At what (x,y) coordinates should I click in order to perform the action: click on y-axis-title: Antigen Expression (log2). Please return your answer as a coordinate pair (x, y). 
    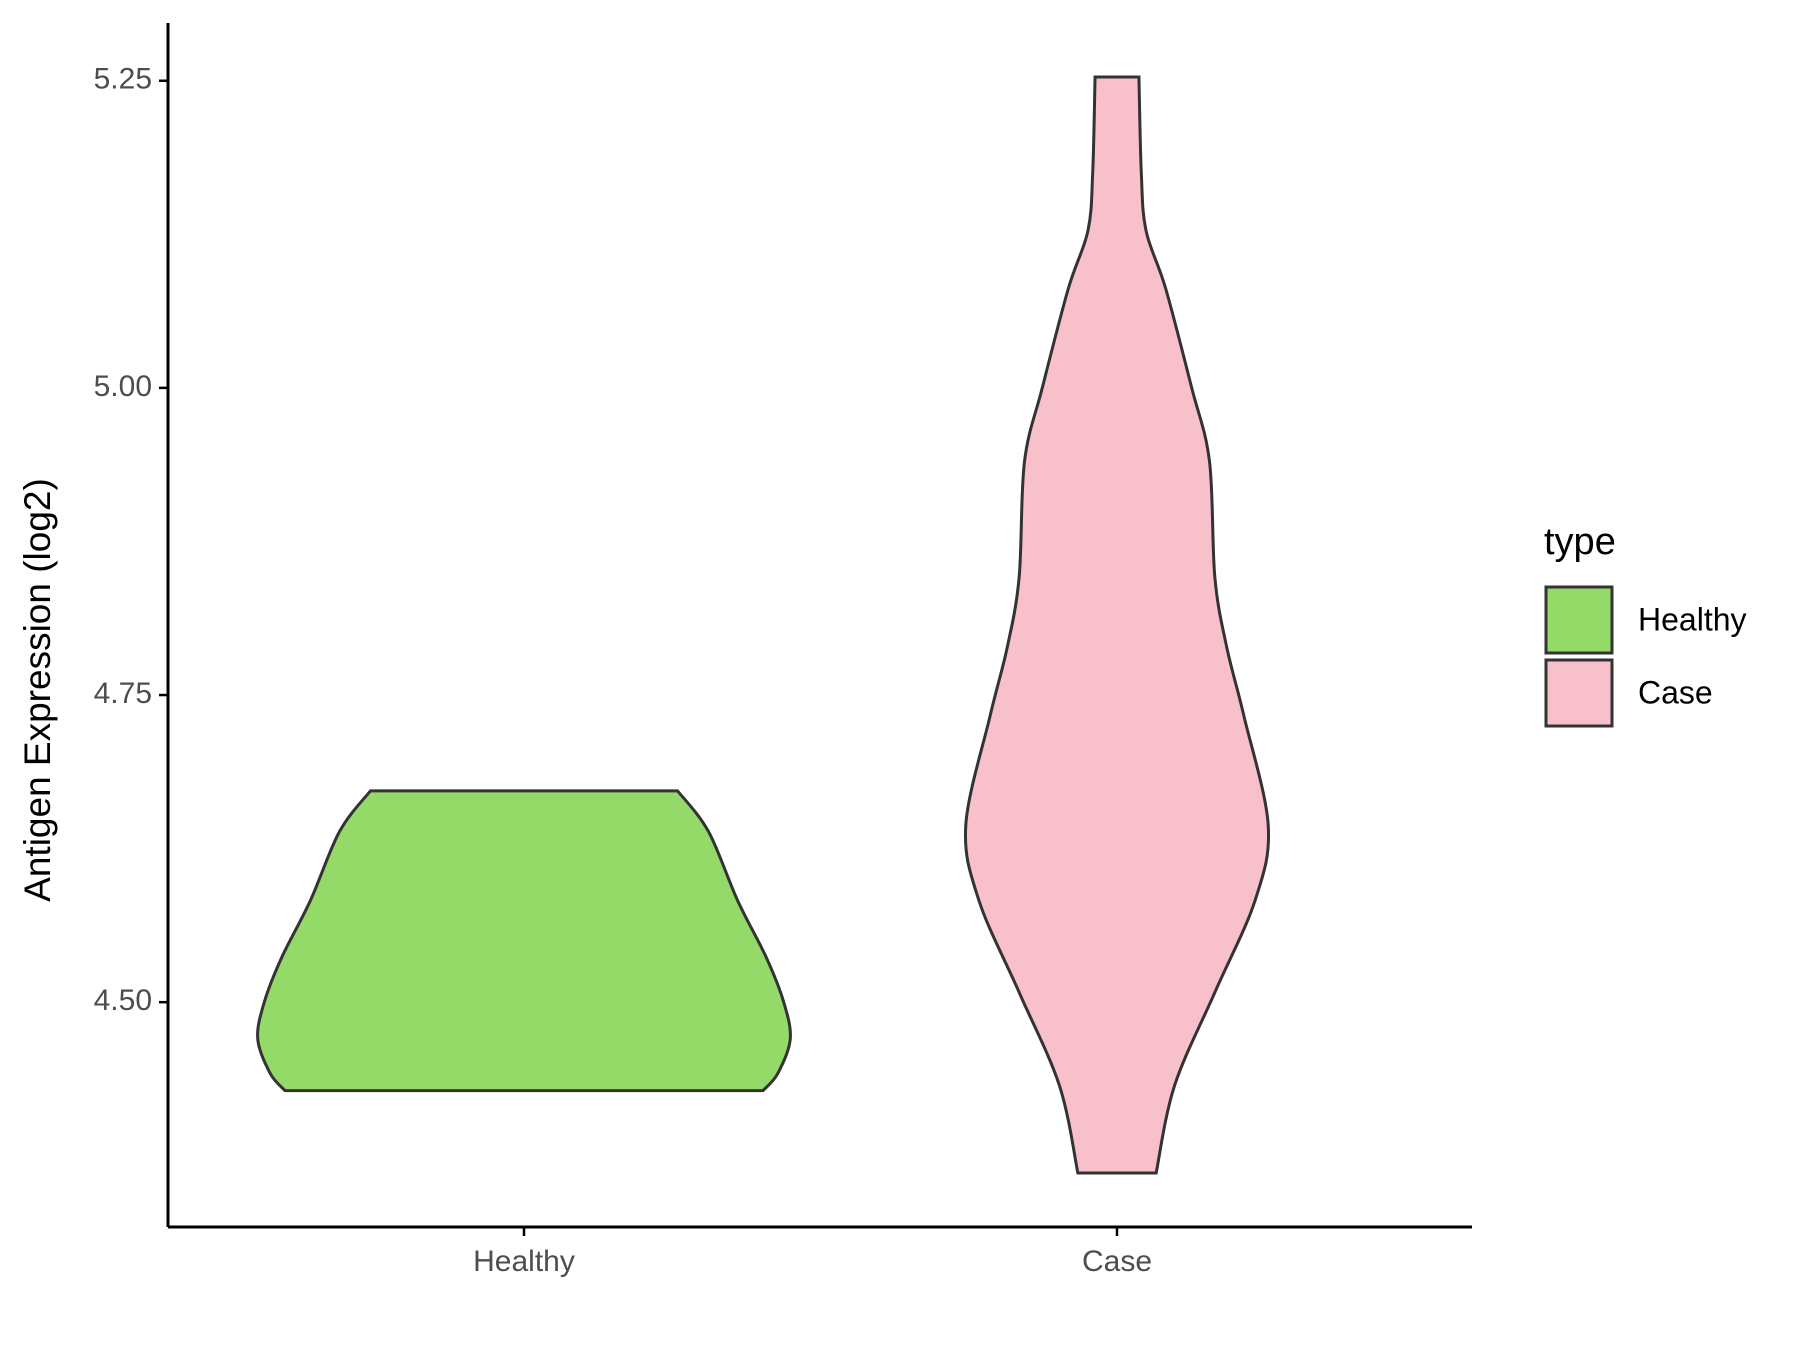
    Looking at the image, I should click on (37, 690).